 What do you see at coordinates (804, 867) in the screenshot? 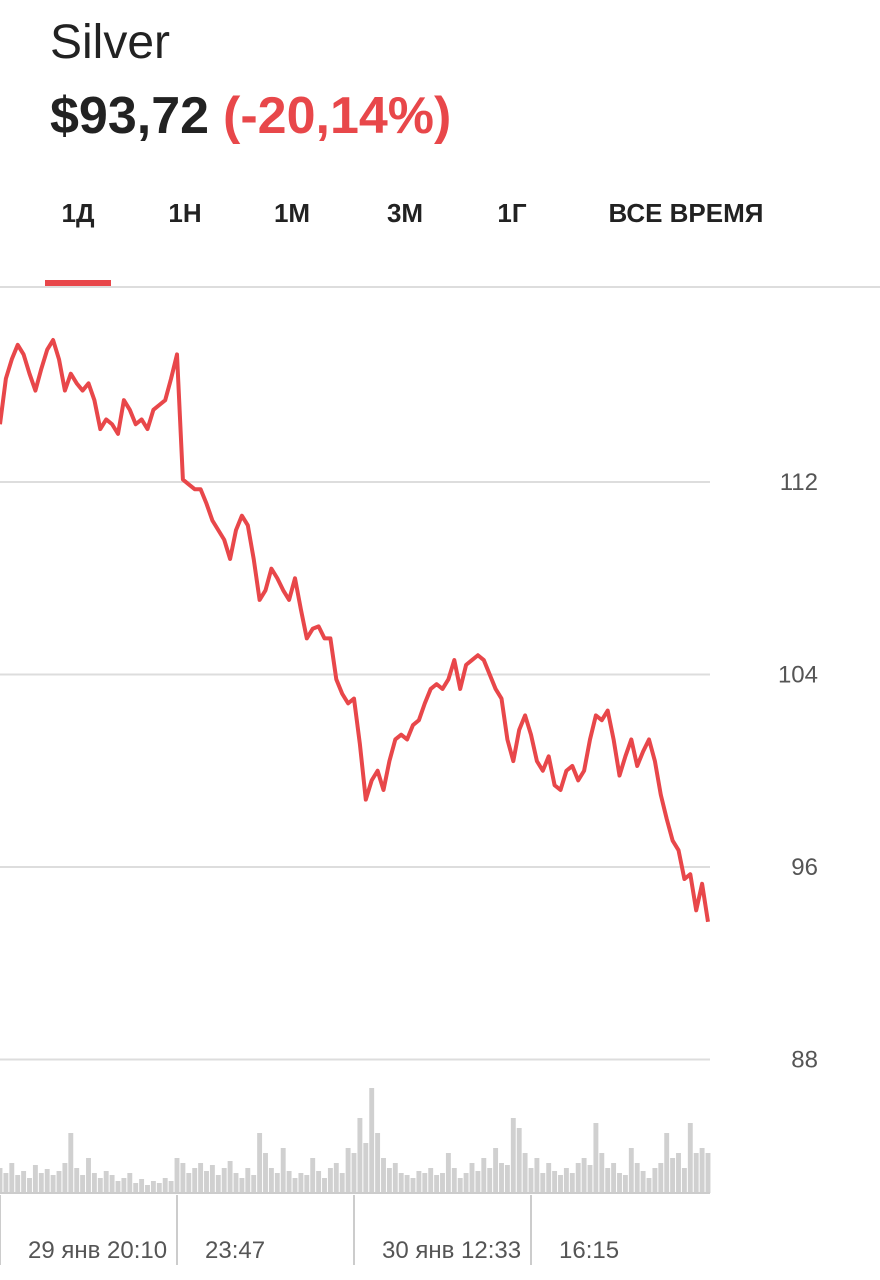
I see `y-tick-label: 96` at bounding box center [804, 867].